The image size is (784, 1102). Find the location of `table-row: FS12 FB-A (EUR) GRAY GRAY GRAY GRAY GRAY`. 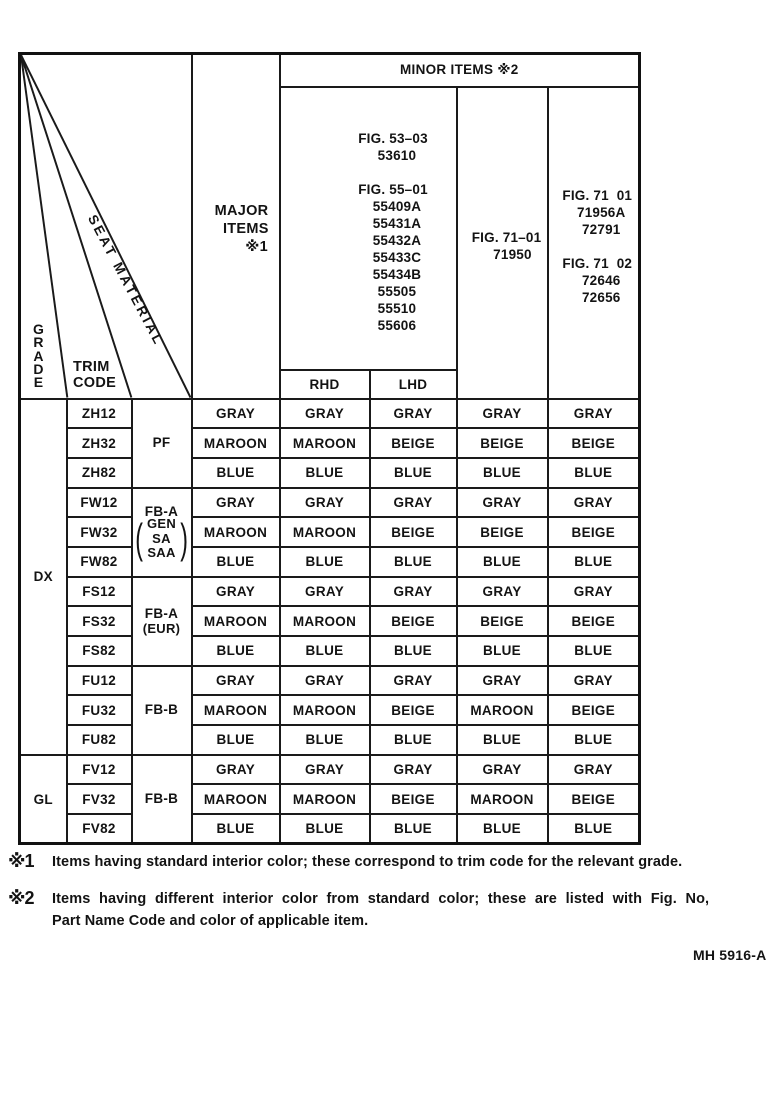

table-row: FS12 FB-A (EUR) GRAY GRAY GRAY GRAY GRAY is located at coordinates (330, 621).